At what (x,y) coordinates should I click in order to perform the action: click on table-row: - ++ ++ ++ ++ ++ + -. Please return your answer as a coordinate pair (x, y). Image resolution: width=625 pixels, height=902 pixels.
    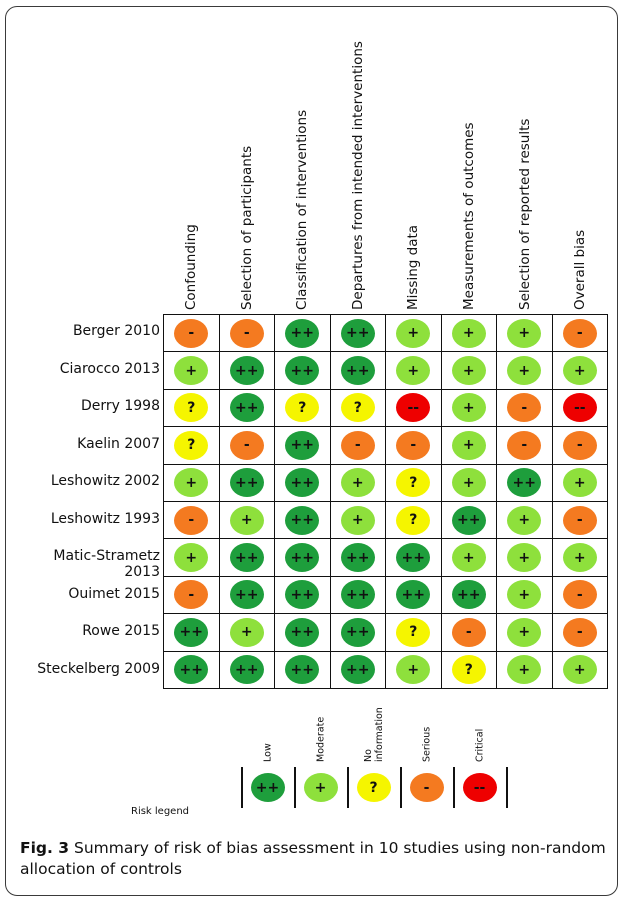
    Looking at the image, I should click on (385, 595).